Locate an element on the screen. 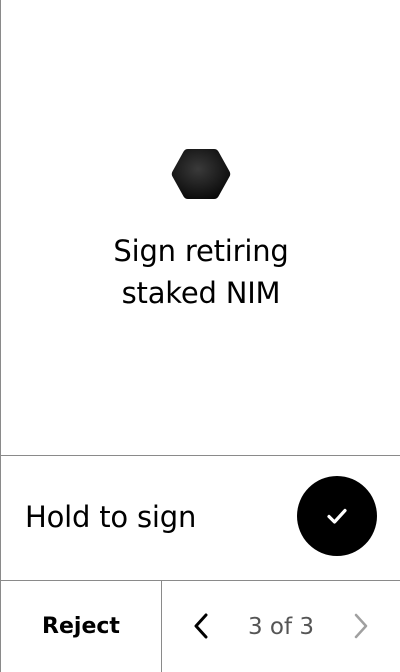 The height and width of the screenshot is (672, 400). hold-to-sign-label: Hold to sign is located at coordinates (111, 517).